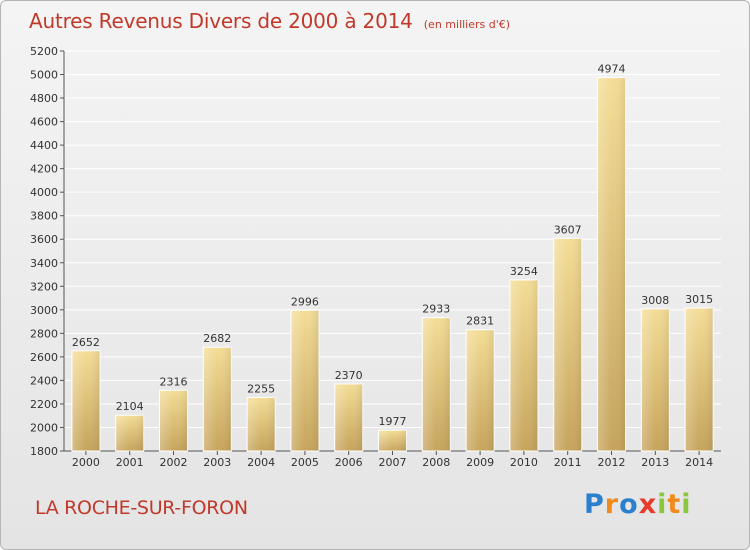 The image size is (750, 550). I want to click on x-tick-label: 2000, so click(86, 462).